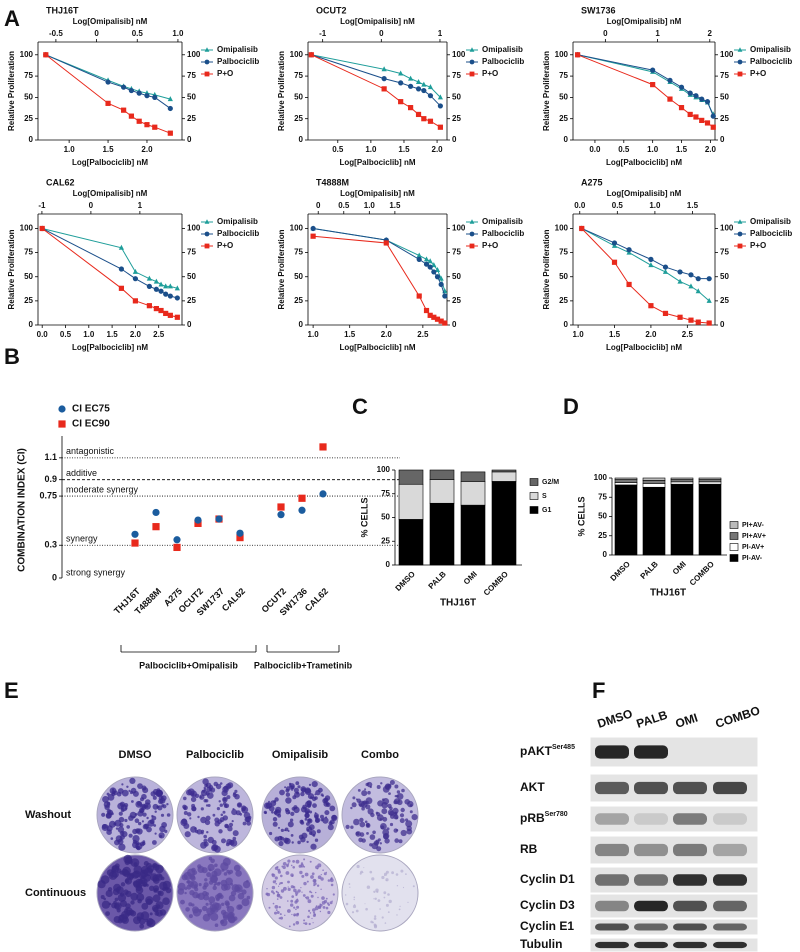 Image resolution: width=800 pixels, height=952 pixels. Describe the element at coordinates (81, 473) in the screenshot. I see `reference-label: additive` at that location.